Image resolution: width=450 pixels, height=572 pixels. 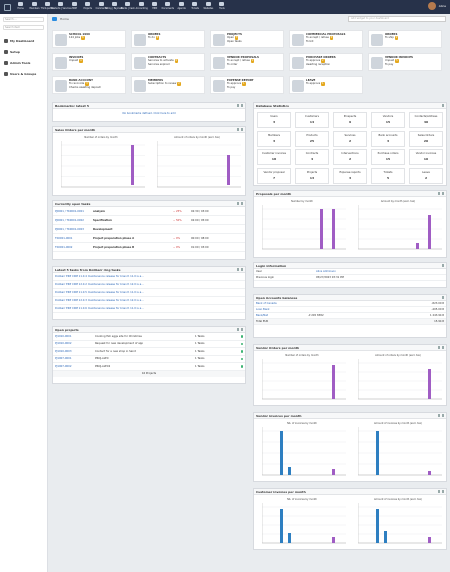 What do you see at coordinates (69, 220) in the screenshot?
I see `task-ref: PJ0001 / TK0001-0002` at bounding box center [69, 220].